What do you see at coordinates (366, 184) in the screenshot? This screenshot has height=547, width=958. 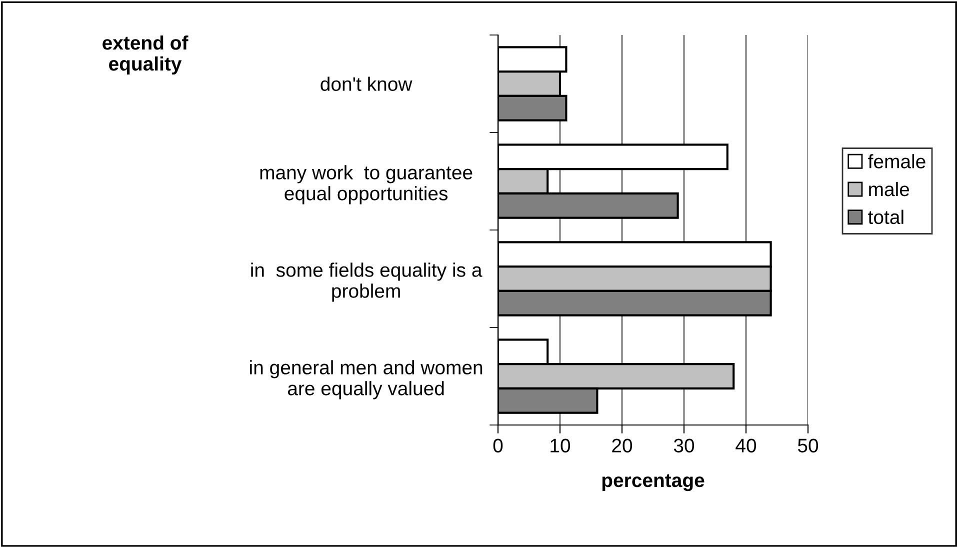 I see `y-tick-label: many work to guarantee equal opportunities` at bounding box center [366, 184].